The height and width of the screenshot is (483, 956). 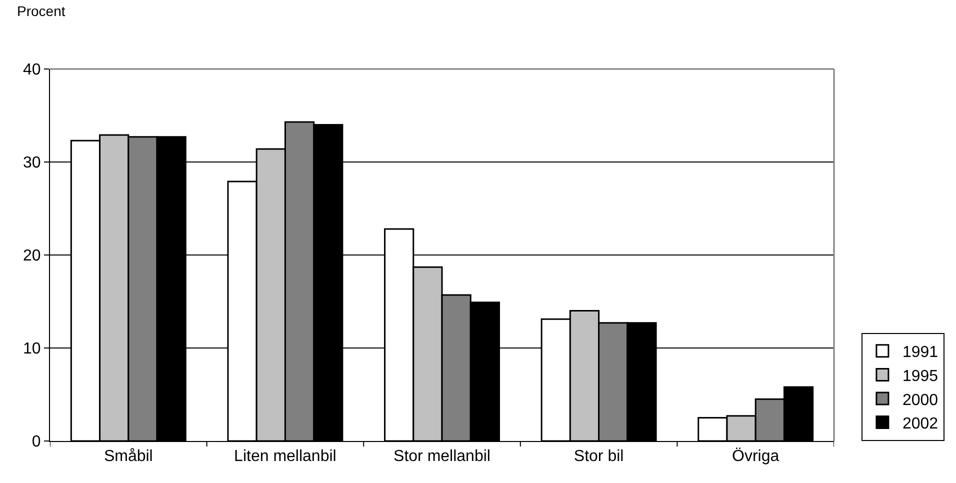 What do you see at coordinates (599, 457) in the screenshot?
I see `x-tick-label: Stor bil` at bounding box center [599, 457].